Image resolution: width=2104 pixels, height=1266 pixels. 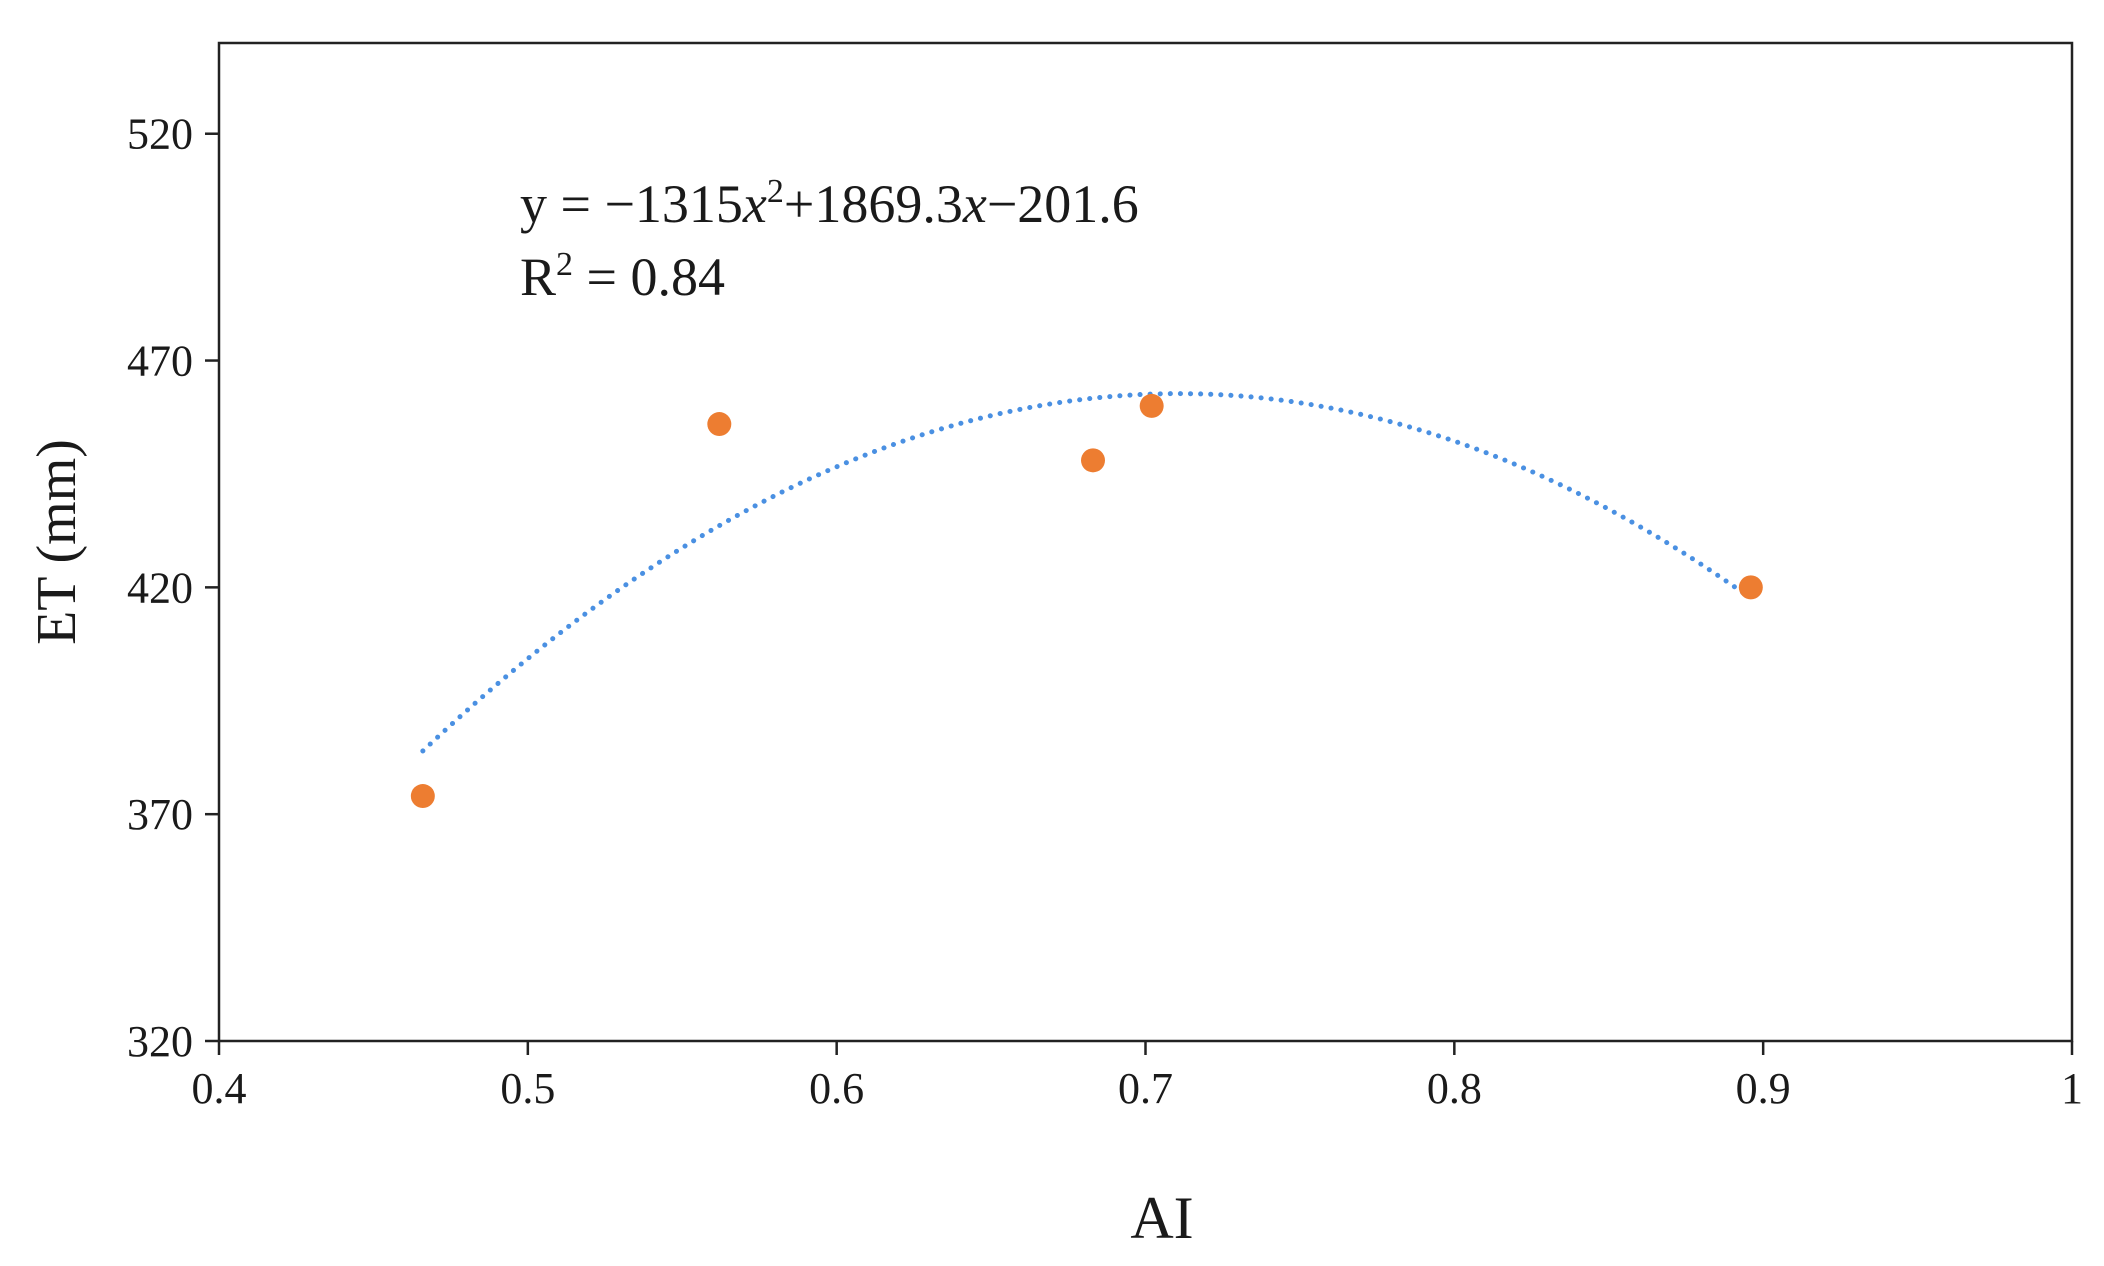 I want to click on label-fragment: +1869.3, so click(x=873, y=204).